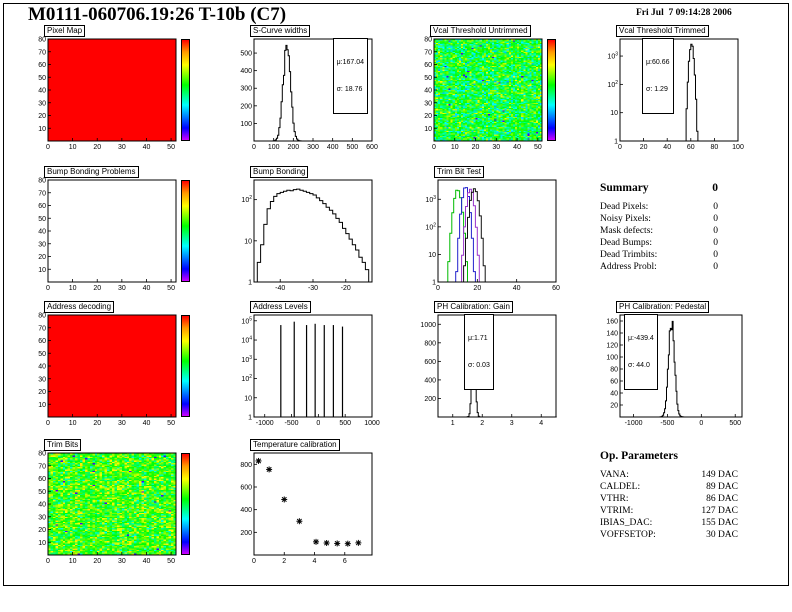 The width and height of the screenshot is (792, 612). What do you see at coordinates (658, 62) in the screenshot?
I see `stat-mean: μ:60.66` at bounding box center [658, 62].